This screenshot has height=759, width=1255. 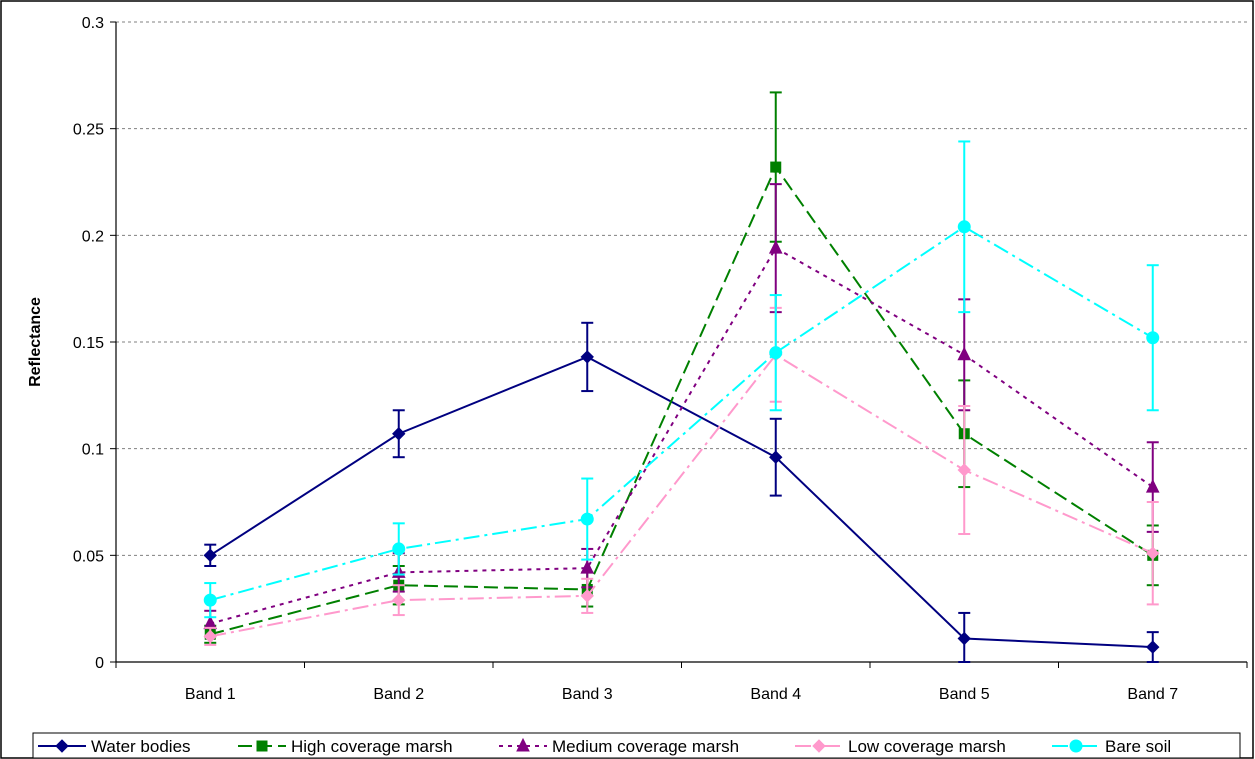 I want to click on legend-item-4: Bare soil, so click(x=1111, y=746).